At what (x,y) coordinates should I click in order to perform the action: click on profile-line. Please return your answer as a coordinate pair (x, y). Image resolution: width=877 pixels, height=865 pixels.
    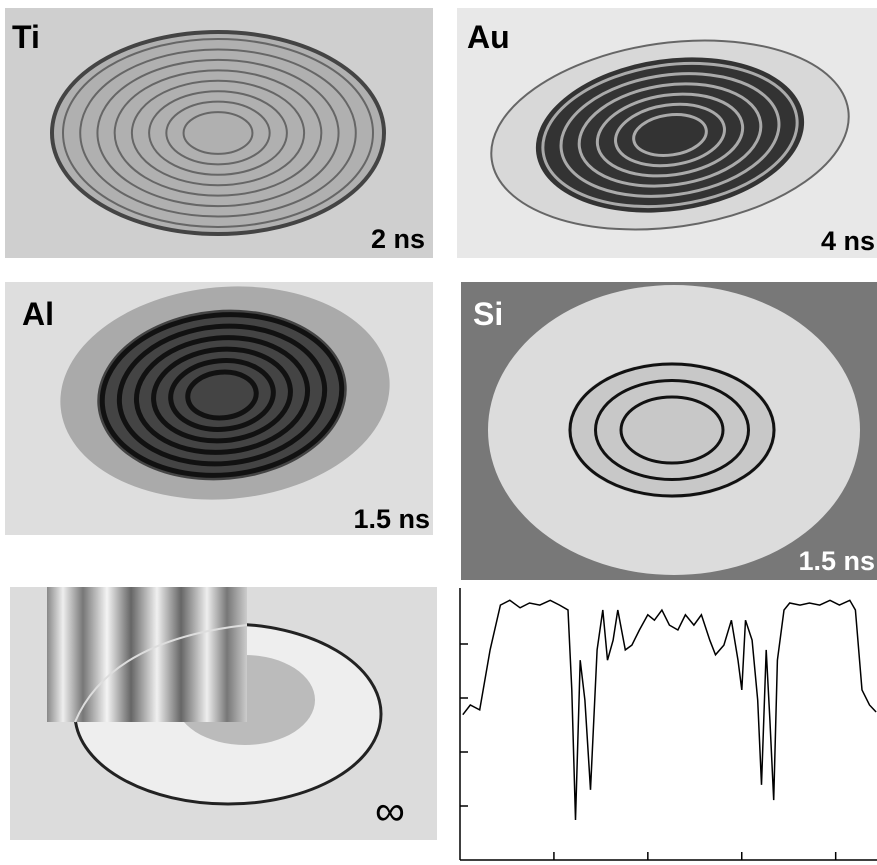
    Looking at the image, I should click on (669, 710).